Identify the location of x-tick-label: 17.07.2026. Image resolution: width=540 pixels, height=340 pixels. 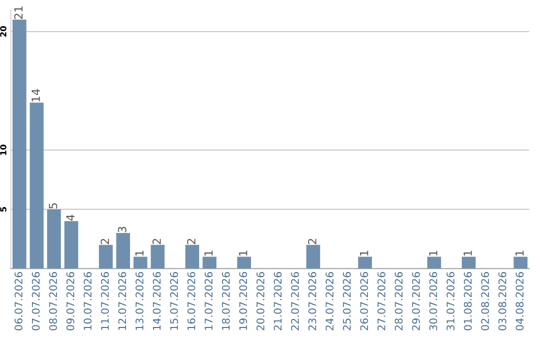
(208, 301).